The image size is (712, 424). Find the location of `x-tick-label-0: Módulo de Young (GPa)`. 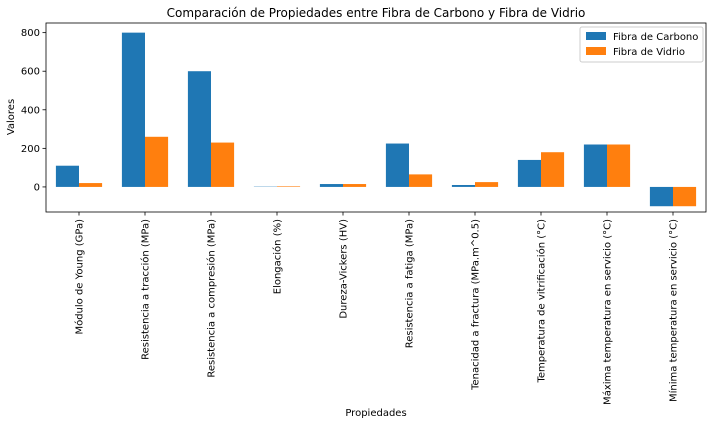

x-tick-label-0: Módulo de Young (GPa) is located at coordinates (80, 277).